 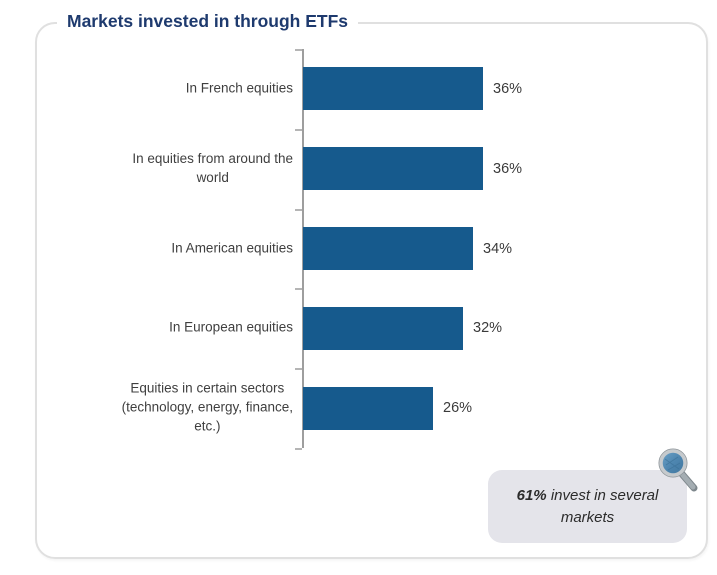 I want to click on category-axis-line, so click(x=303, y=248).